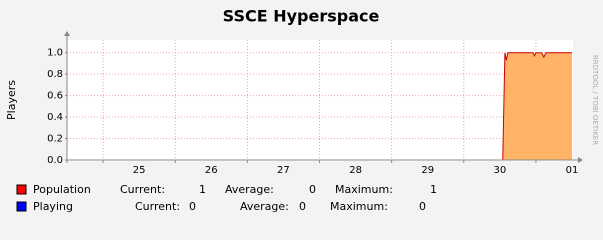  Describe the element at coordinates (55, 96) in the screenshot. I see `y-tick-label: 0.6` at that location.